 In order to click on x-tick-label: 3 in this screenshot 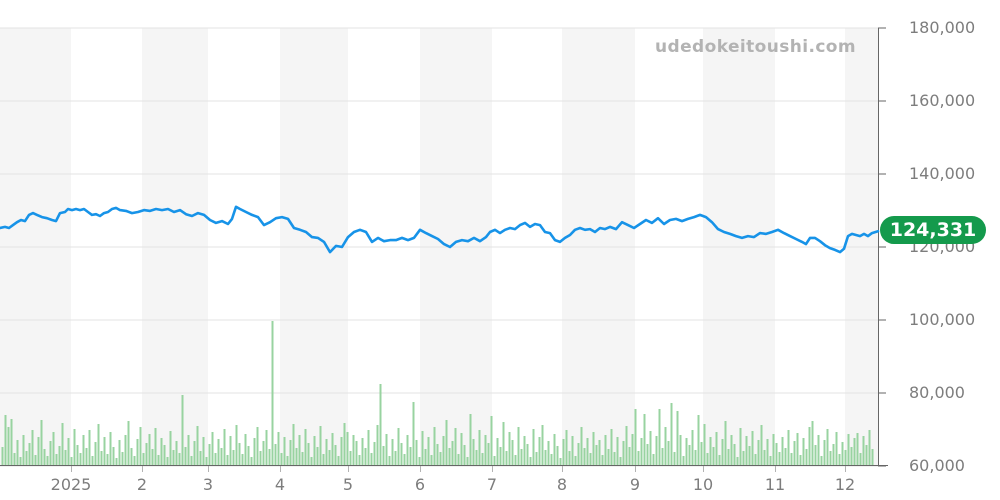, I will do `click(208, 484)`.